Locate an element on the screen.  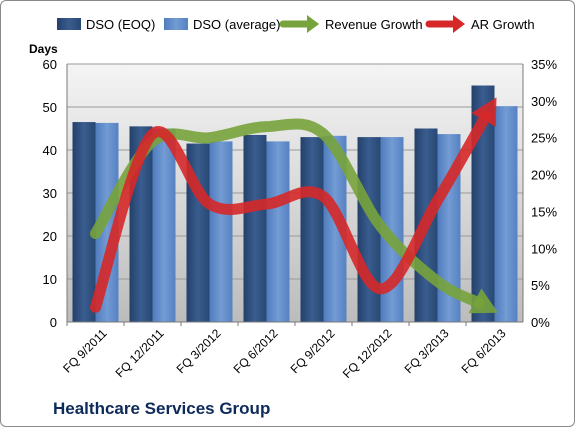
legend-label: Revenue Growth is located at coordinates (374, 24).